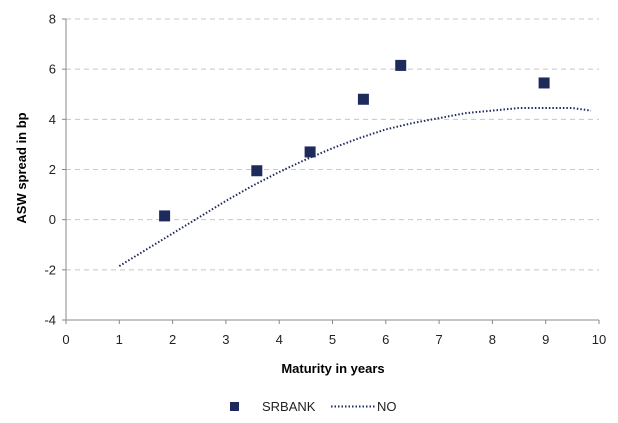  I want to click on x-axis-ticks: 0 1 2 3 4 5 6 7 8 9 10, so click(334, 333).